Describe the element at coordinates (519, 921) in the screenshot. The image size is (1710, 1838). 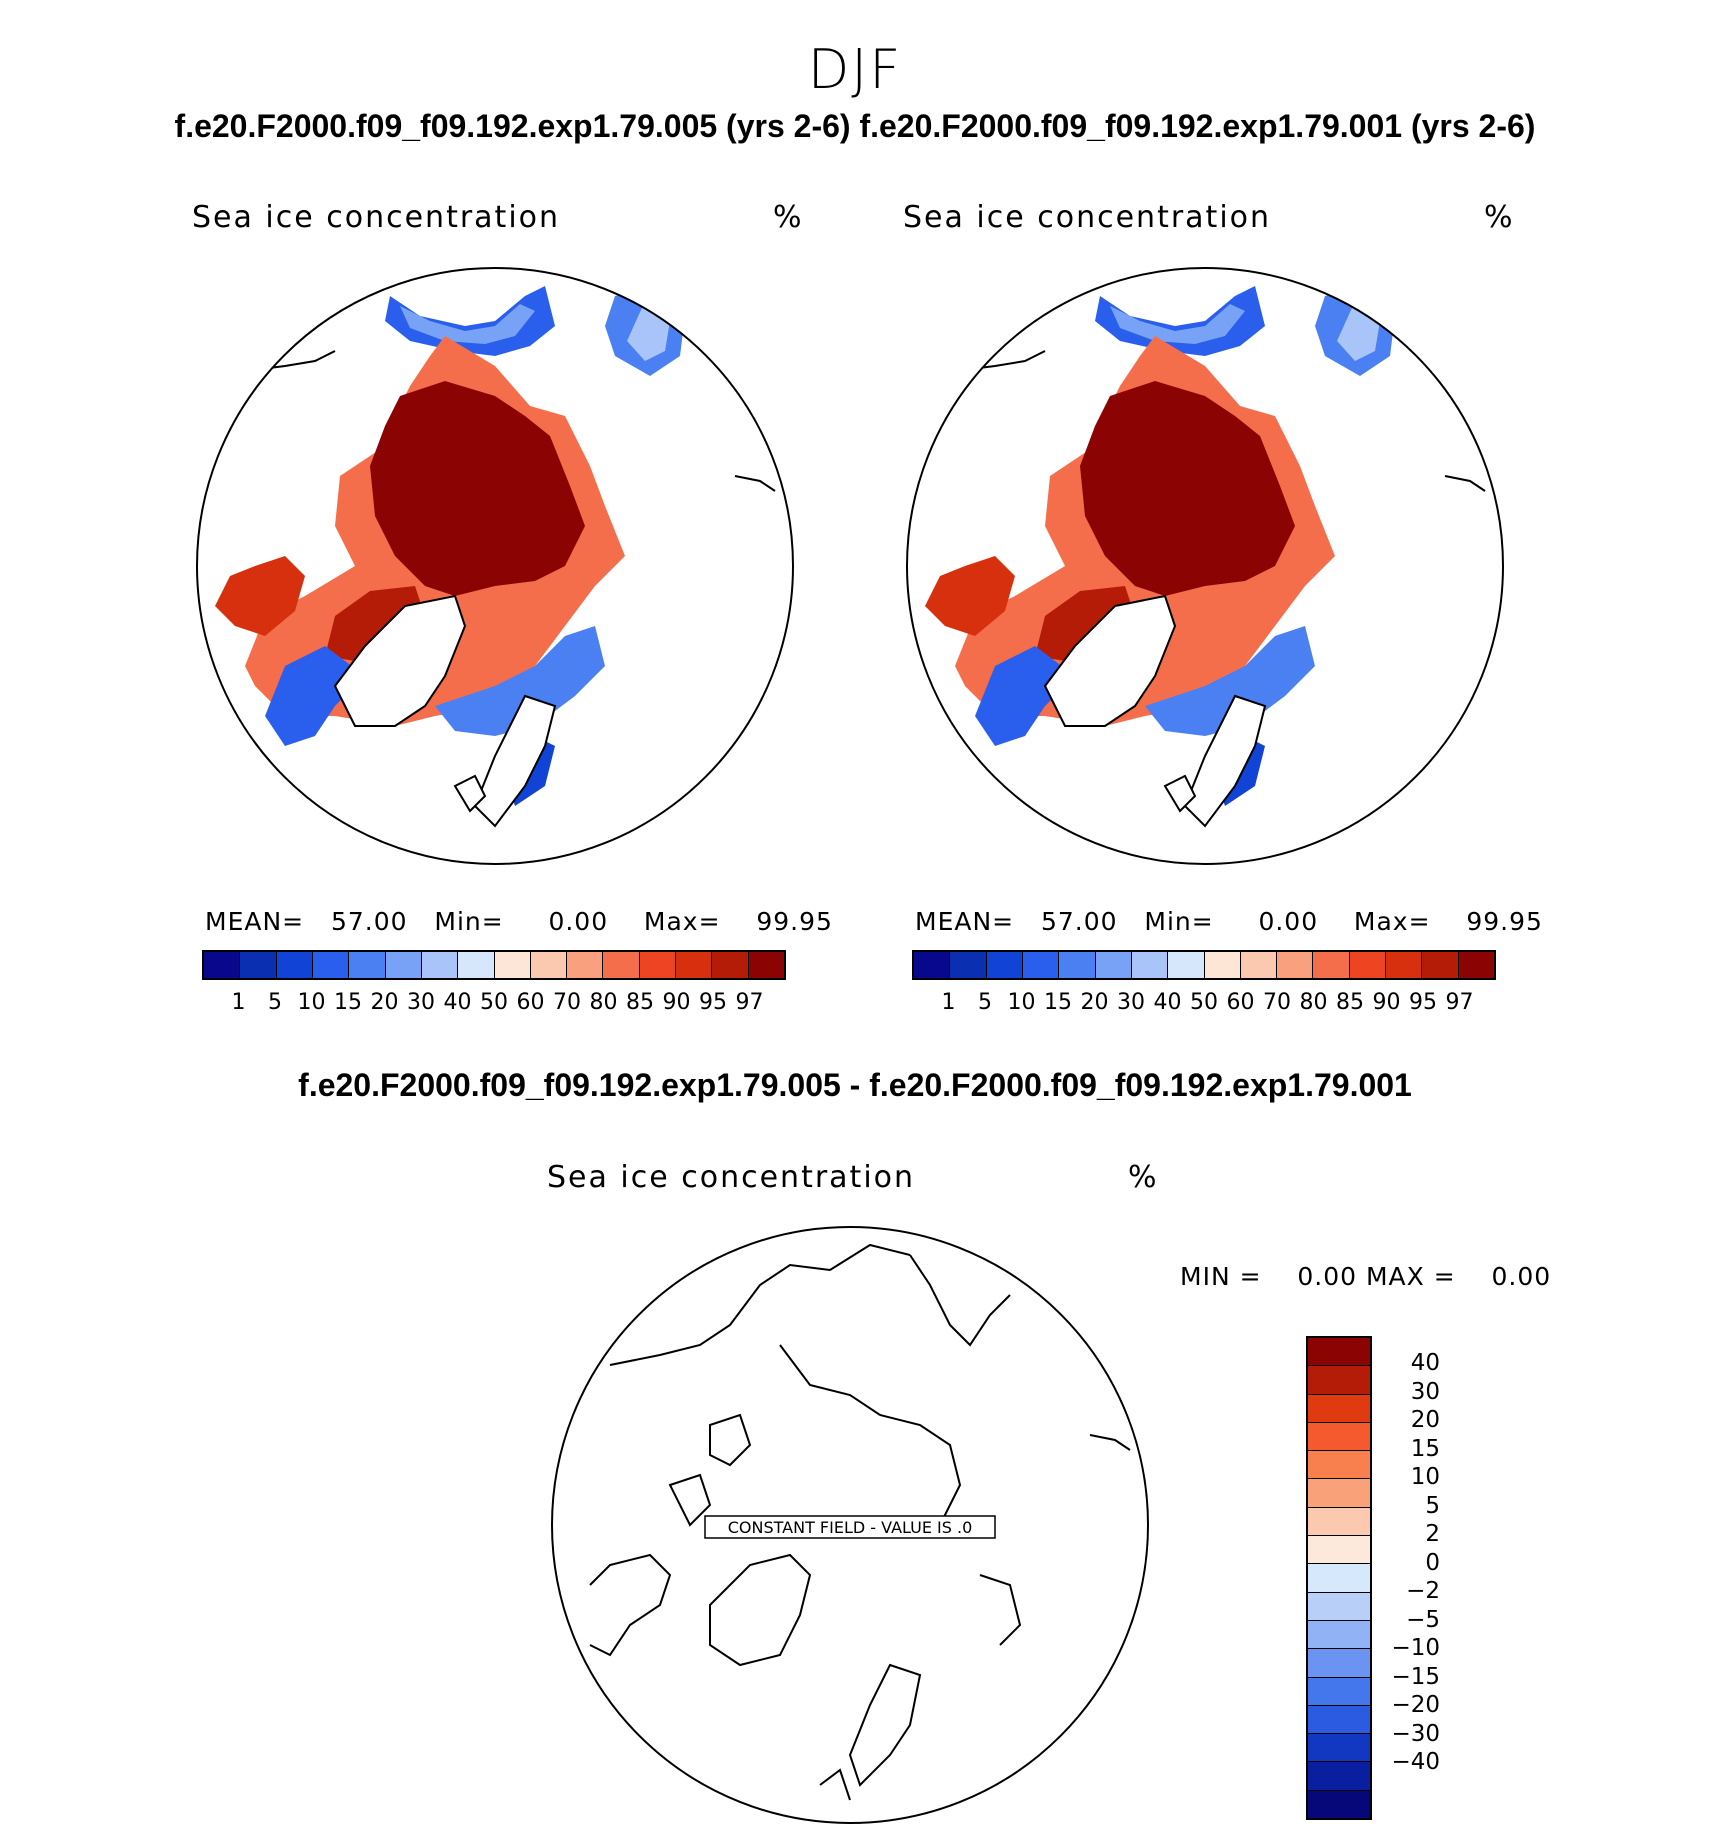
I see `panel1-stats: MEAN= 57.00 Min= 0.00 Max= 99.95` at that location.